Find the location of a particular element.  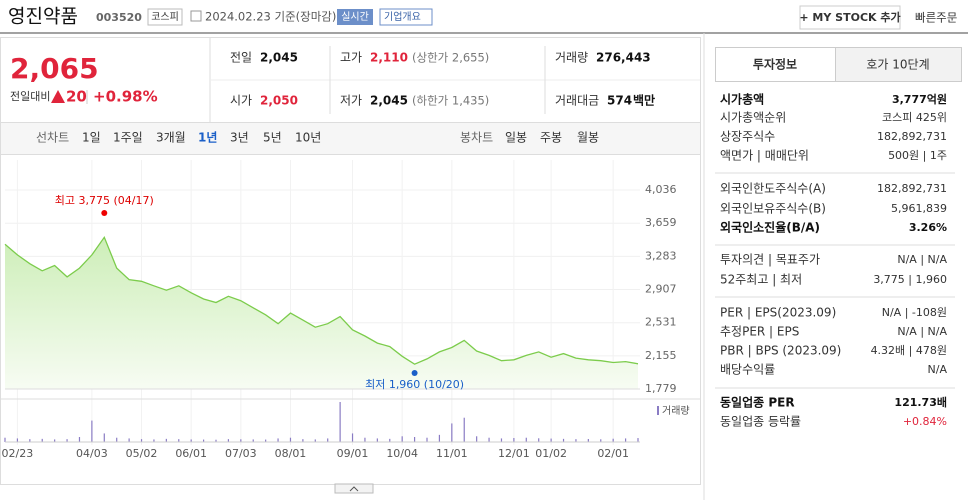

x-tick-label: 02/23 is located at coordinates (18, 453).